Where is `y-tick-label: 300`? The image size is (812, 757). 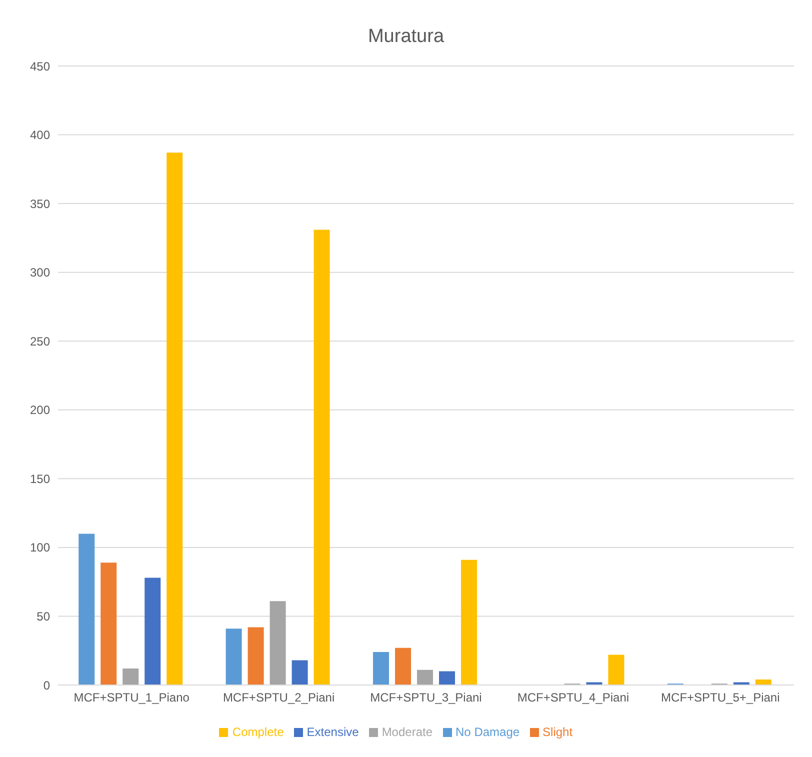 y-tick-label: 300 is located at coordinates (40, 273).